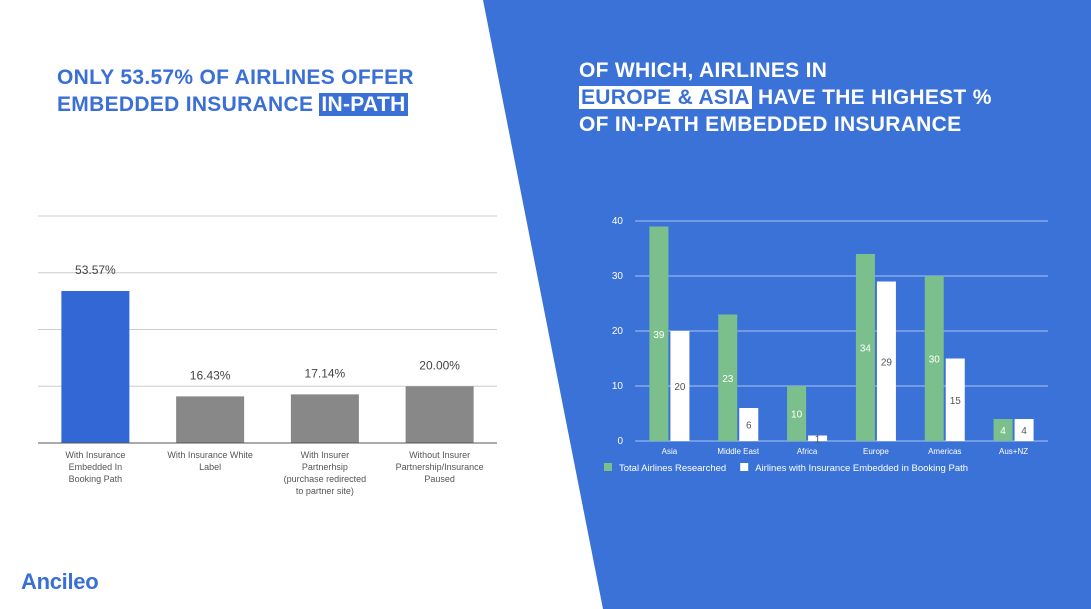  I want to click on y-tick-label: 30, so click(618, 276).